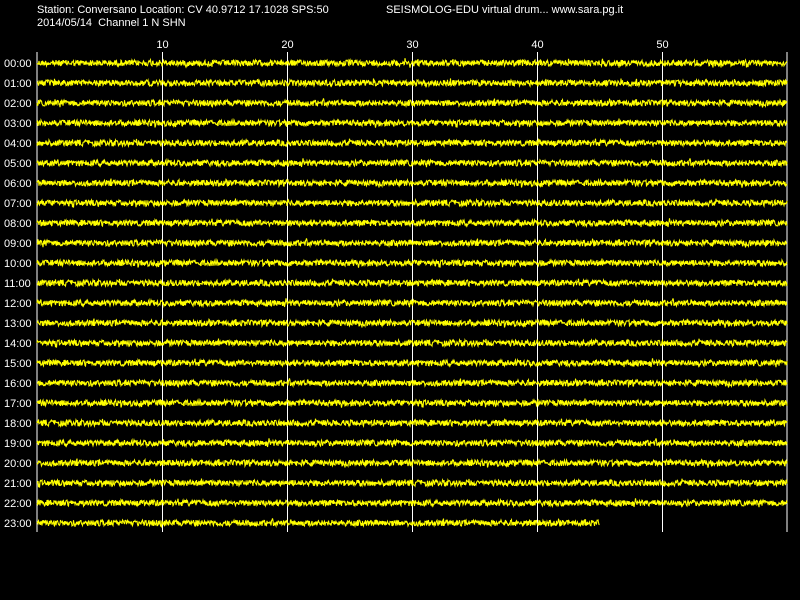 This screenshot has height=600, width=800. I want to click on x-tick-label: 50, so click(662, 45).